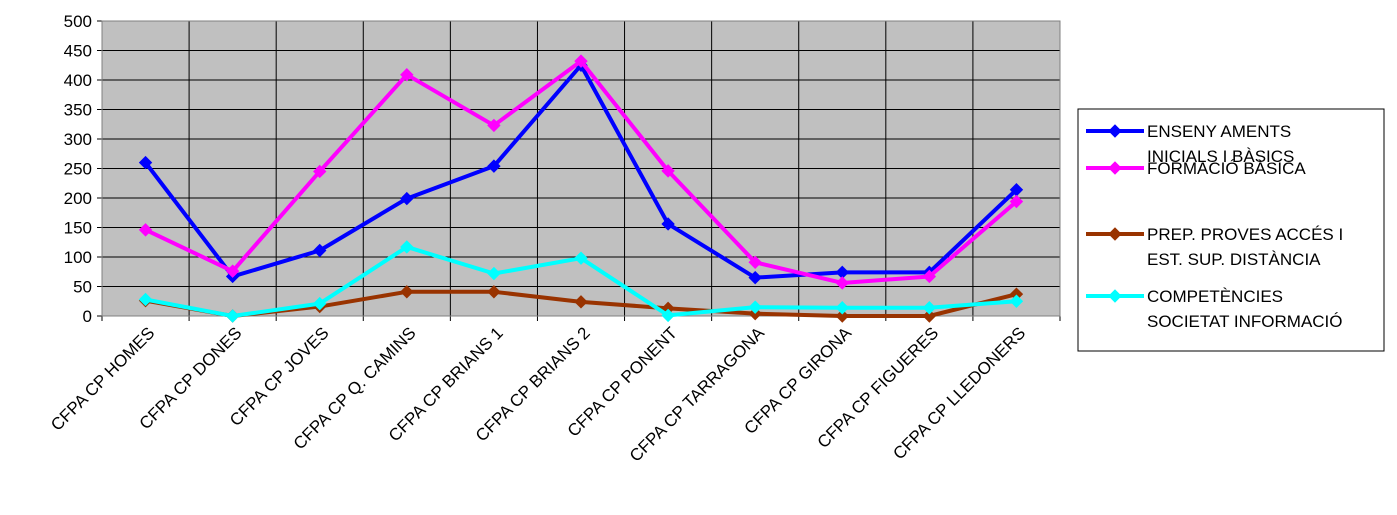 The height and width of the screenshot is (515, 1397). What do you see at coordinates (78, 51) in the screenshot?
I see `y-tick-label: 450` at bounding box center [78, 51].